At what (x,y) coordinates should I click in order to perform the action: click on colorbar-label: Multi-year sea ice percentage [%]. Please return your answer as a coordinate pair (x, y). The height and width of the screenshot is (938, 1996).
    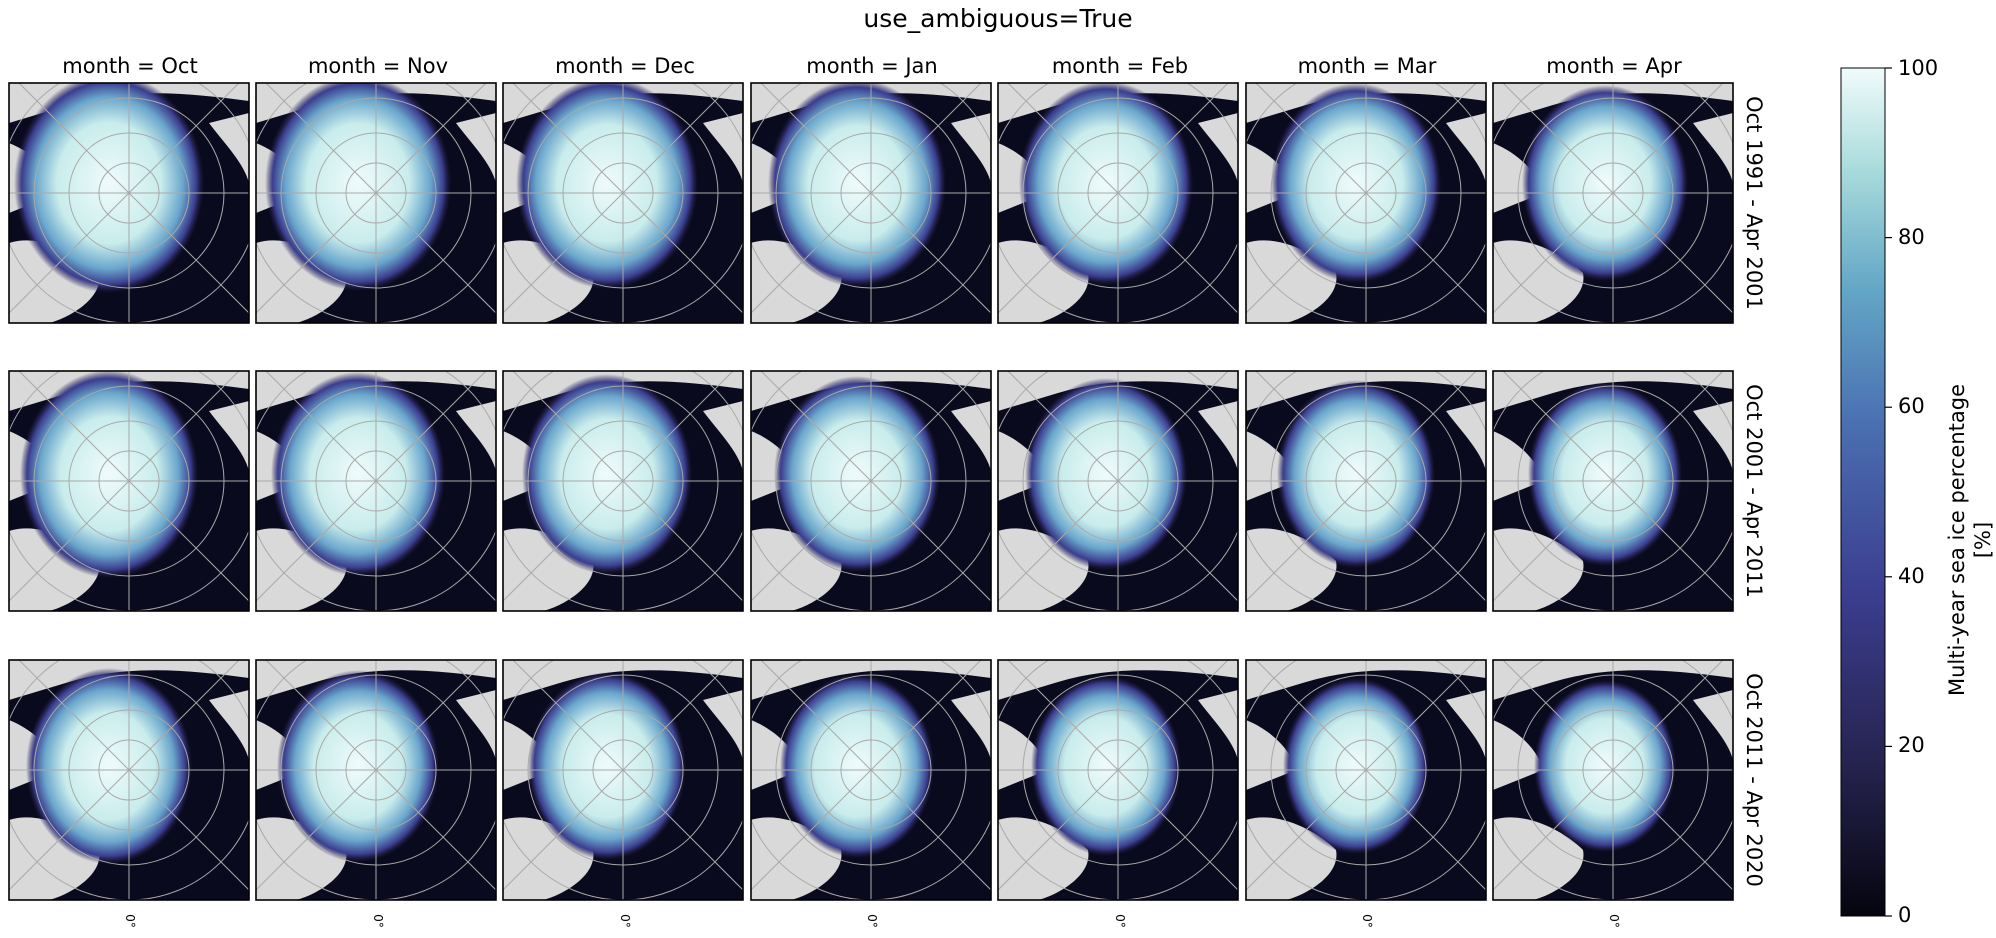
    Looking at the image, I should click on (1970, 540).